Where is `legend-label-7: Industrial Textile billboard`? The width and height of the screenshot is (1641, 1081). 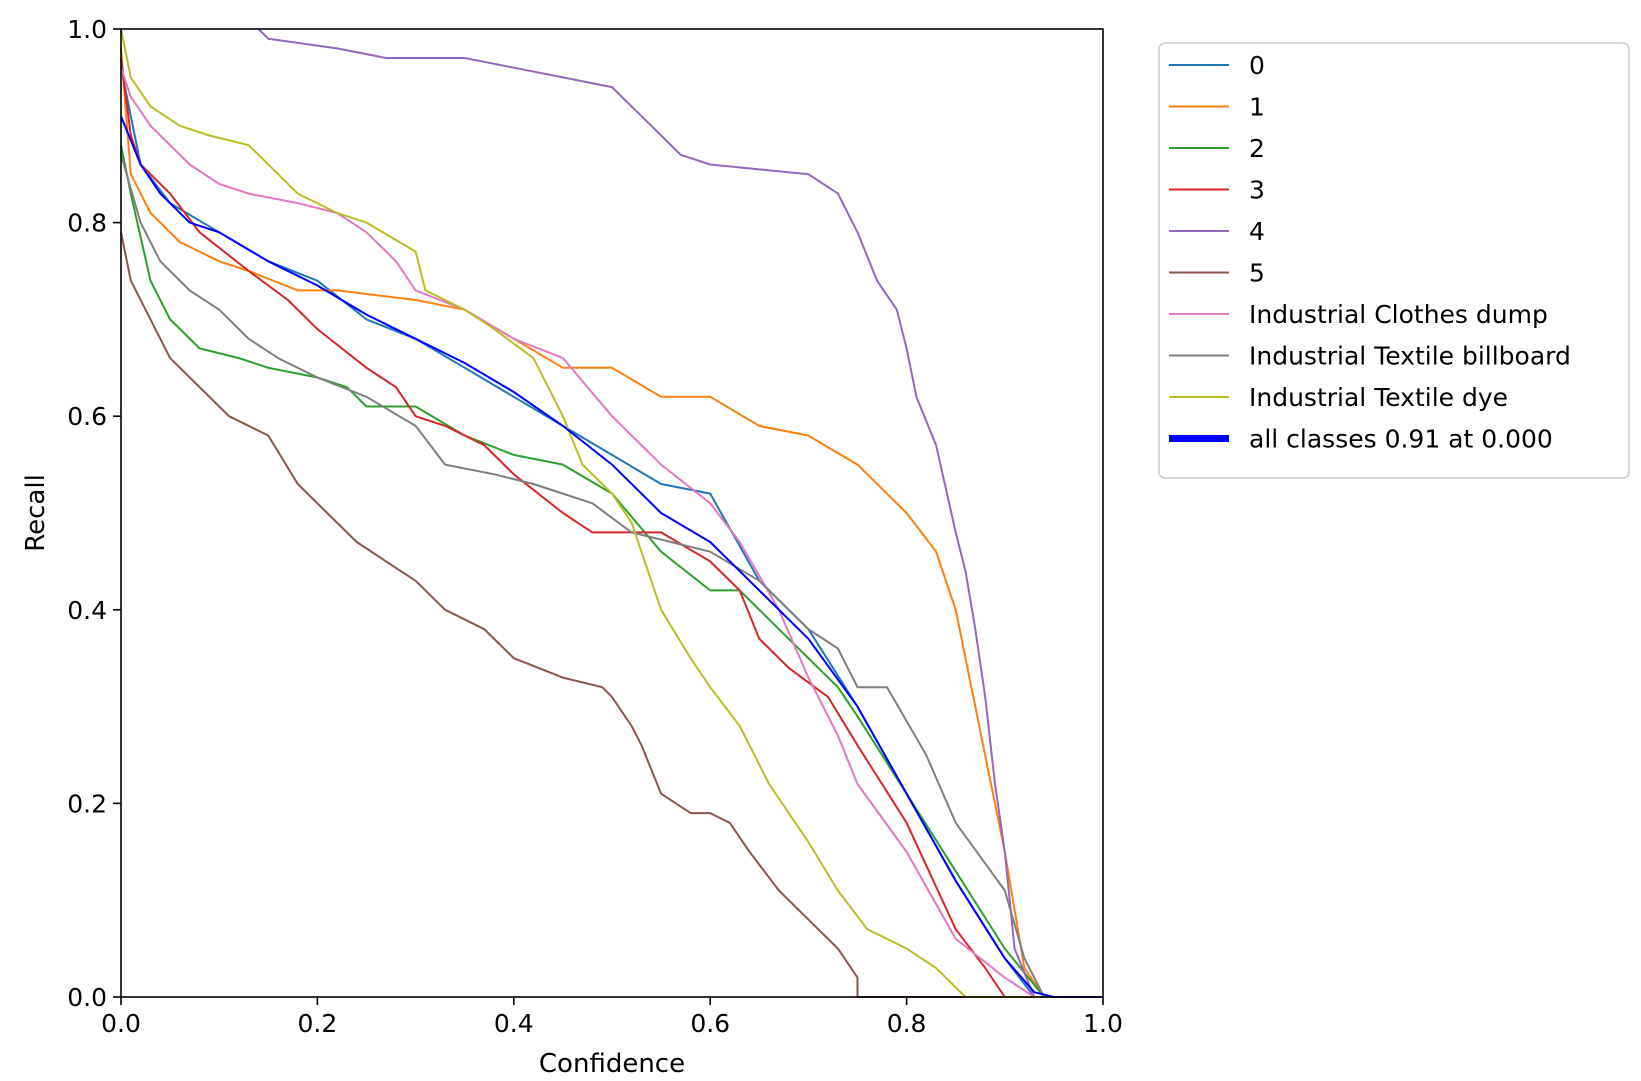 legend-label-7: Industrial Textile billboard is located at coordinates (1410, 356).